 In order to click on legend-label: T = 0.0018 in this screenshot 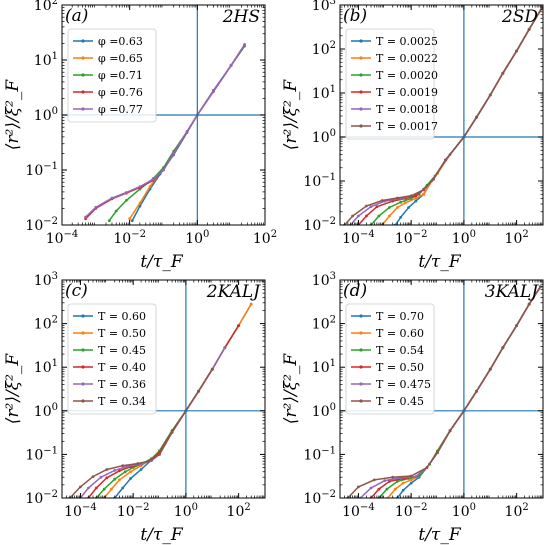, I will do `click(407, 109)`.